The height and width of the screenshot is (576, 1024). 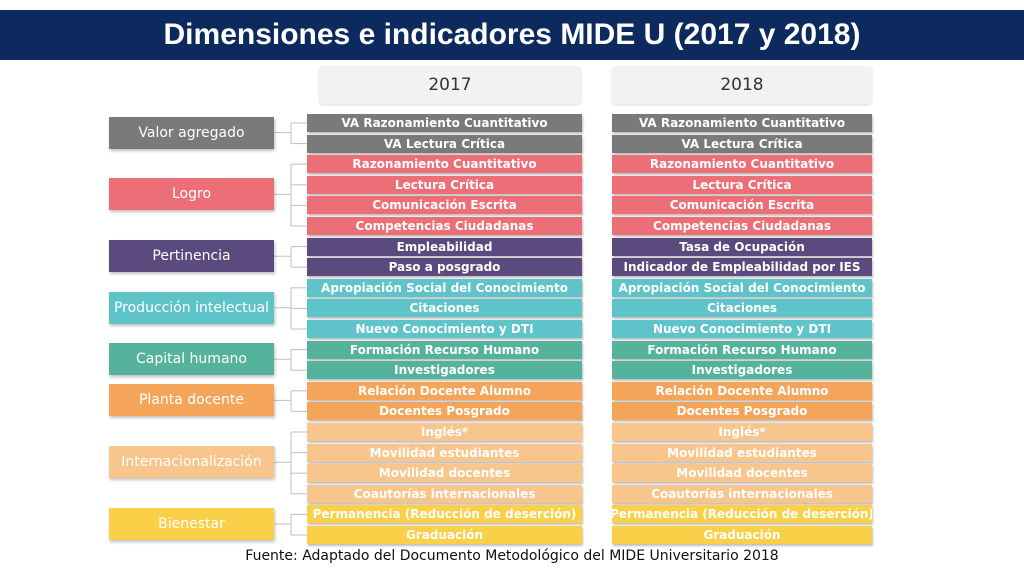 What do you see at coordinates (742, 287) in the screenshot?
I see `indicator-2018: Apropiación Social del Conocimiento` at bounding box center [742, 287].